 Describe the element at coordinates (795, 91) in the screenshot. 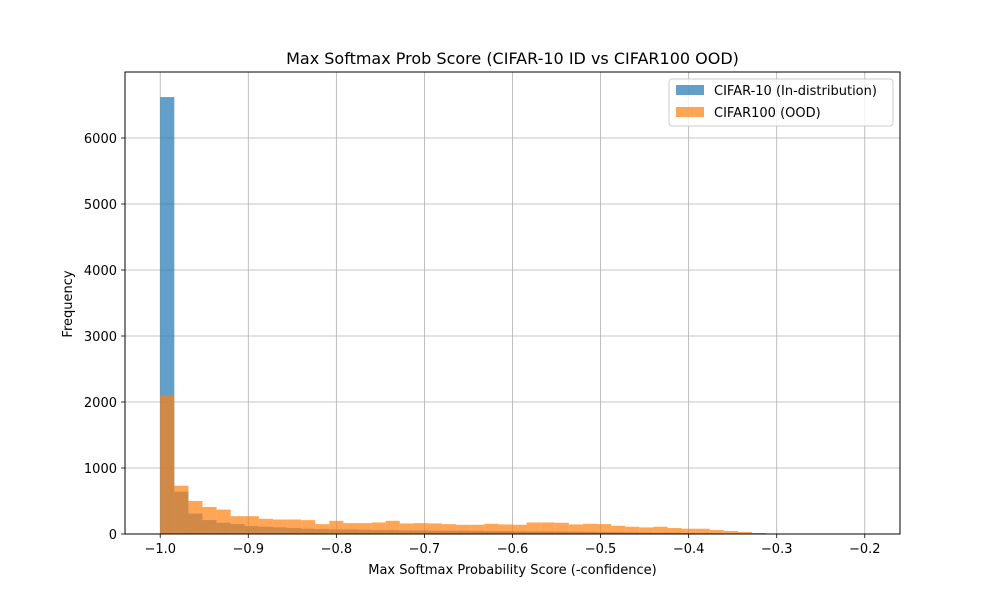

I see `legend-label-cifar10: CIFAR-10 (In-distribution)` at that location.